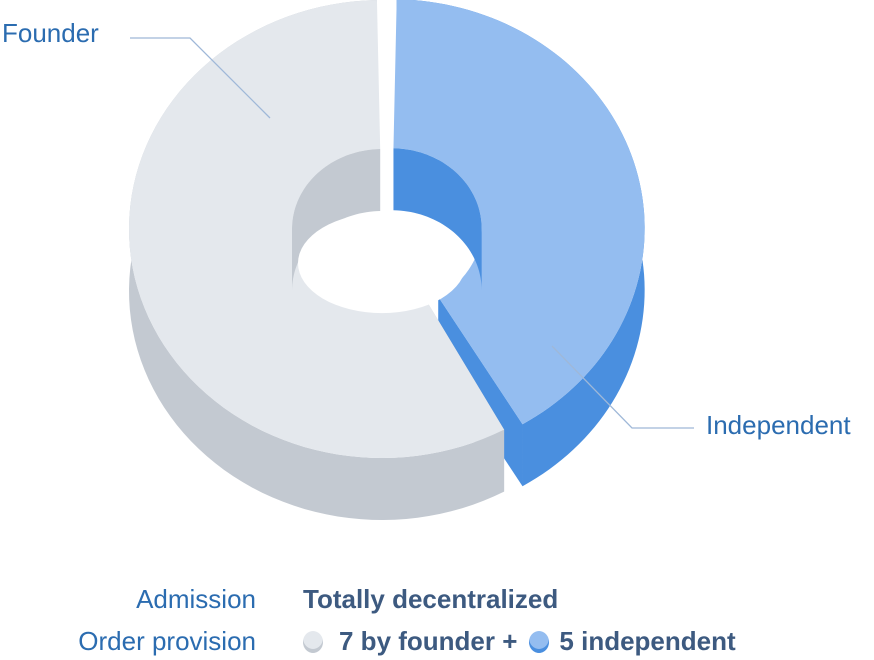 This screenshot has width=874, height=660. I want to click on leader-line-independent, so click(622, 387).